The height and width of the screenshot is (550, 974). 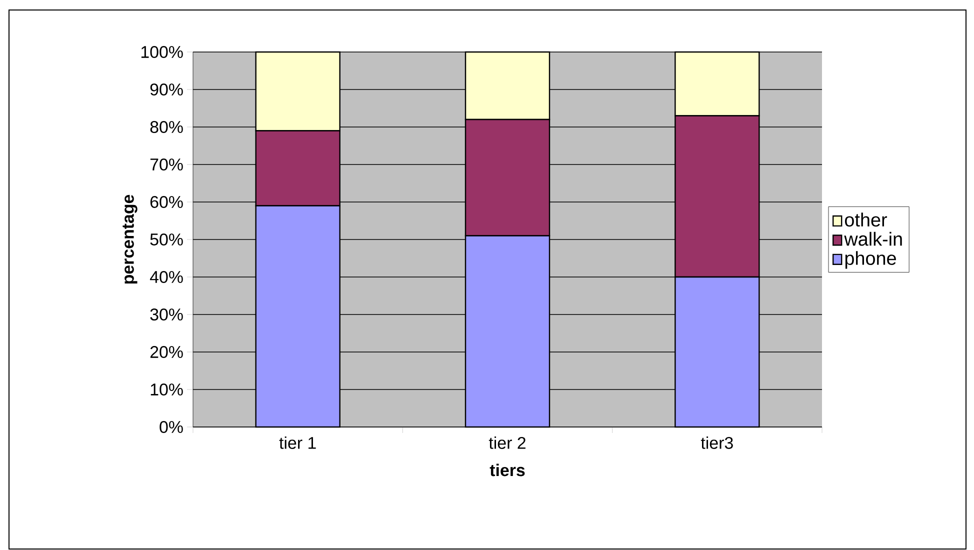 I want to click on y-tick-label: 20%, so click(x=166, y=352).